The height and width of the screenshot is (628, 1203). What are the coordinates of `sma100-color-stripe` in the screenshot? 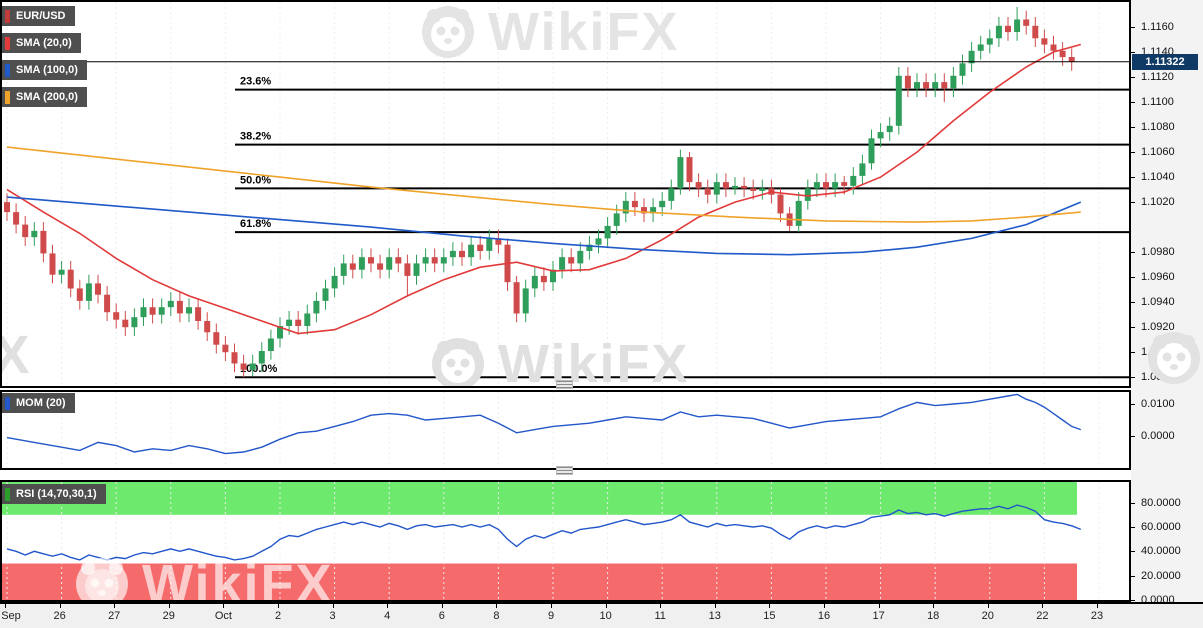 It's located at (7, 70).